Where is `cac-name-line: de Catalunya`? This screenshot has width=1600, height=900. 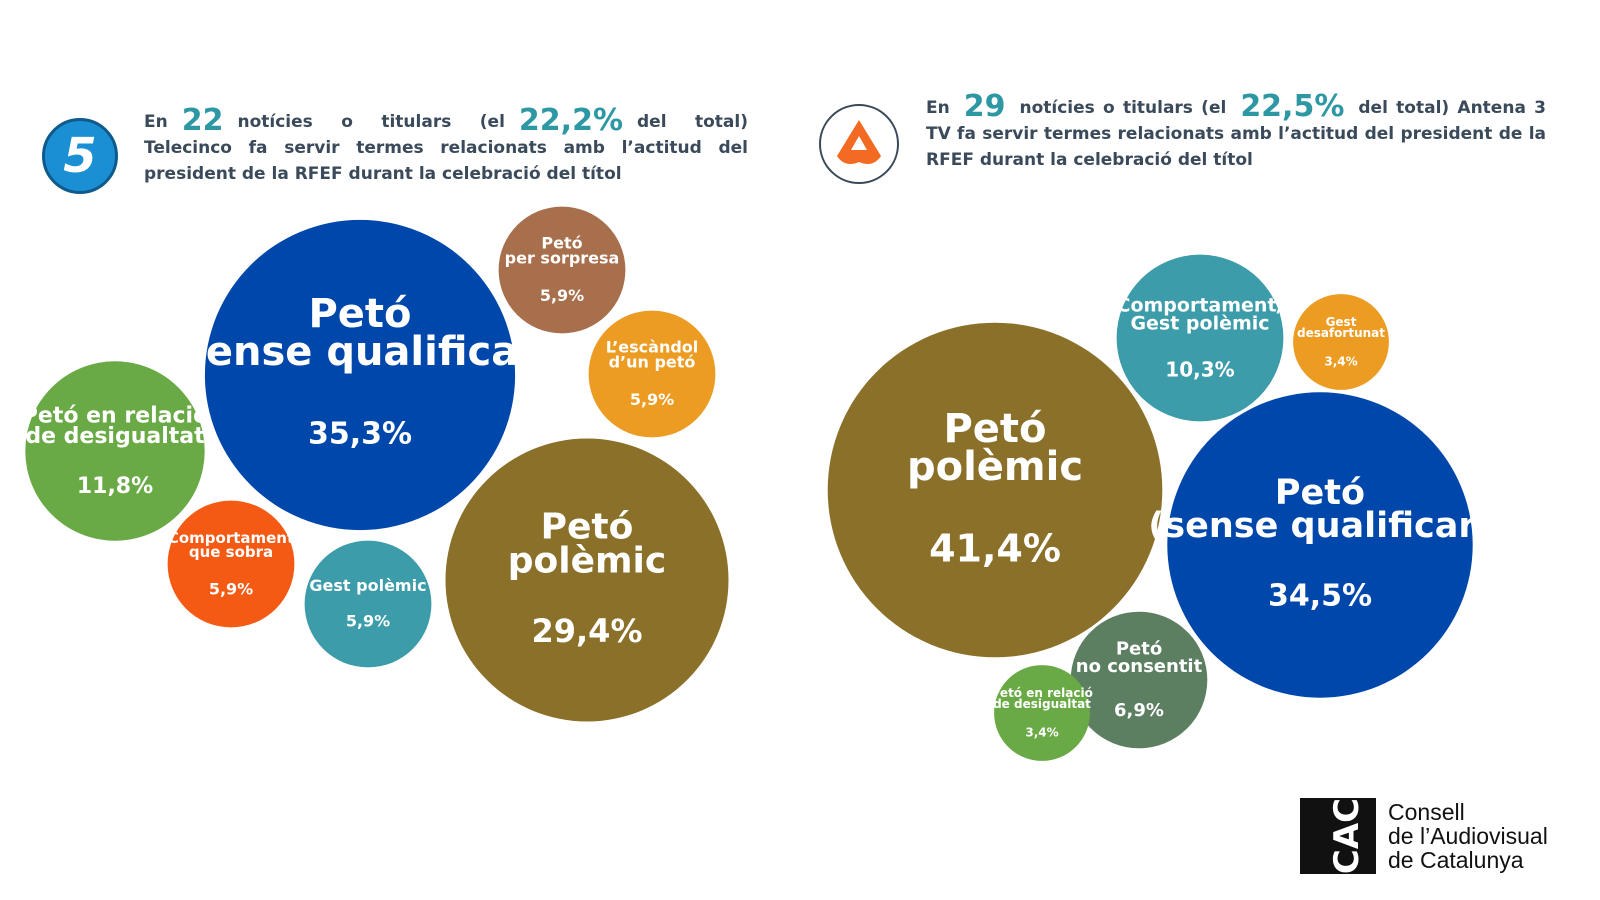
cac-name-line: de Catalunya is located at coordinates (1456, 860).